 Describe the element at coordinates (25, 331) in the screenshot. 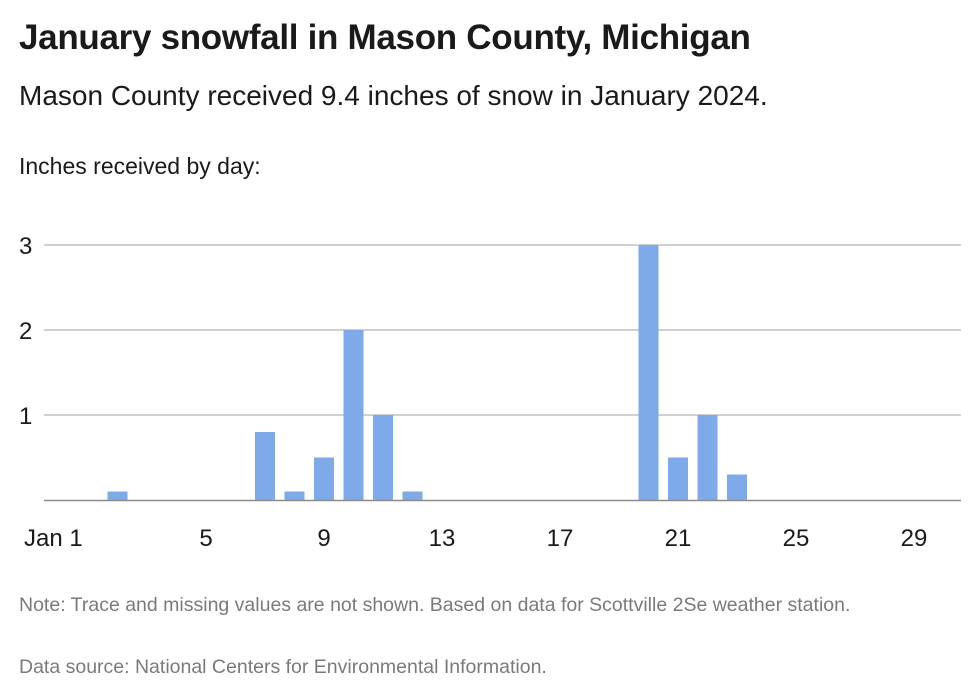

I see `y-tick-label: 2` at that location.